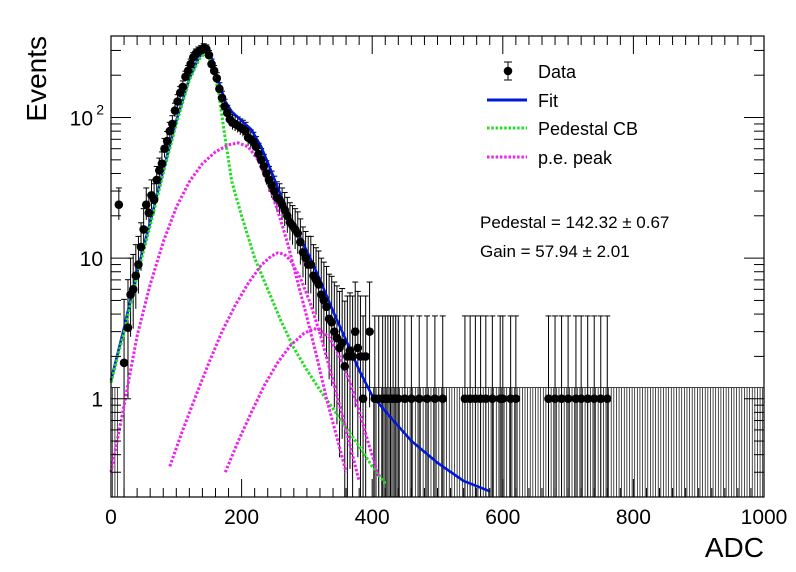 The image size is (796, 572). What do you see at coordinates (97, 400) in the screenshot?
I see `y-tick-label-1: 1` at bounding box center [97, 400].